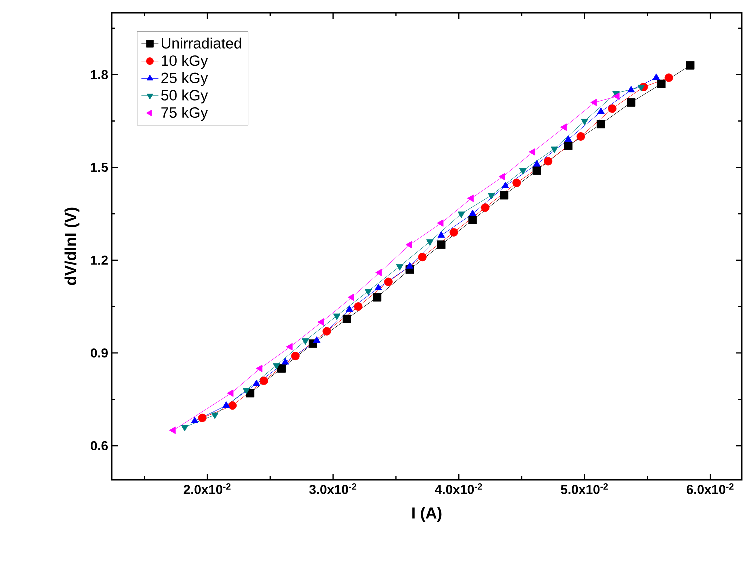 This screenshot has width=751, height=568. What do you see at coordinates (185, 114) in the screenshot?
I see `legend-label: 75 kGy` at bounding box center [185, 114].